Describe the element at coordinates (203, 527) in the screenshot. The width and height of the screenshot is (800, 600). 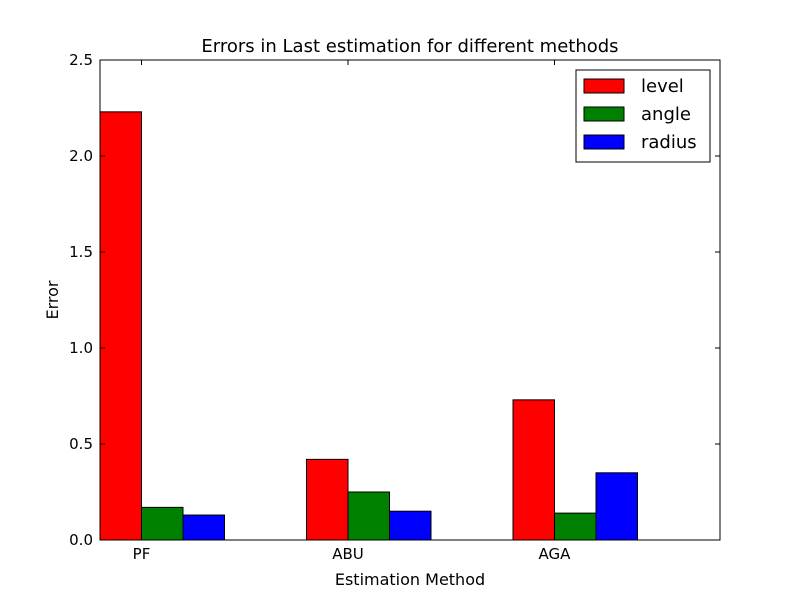
I see `bar-radius-pf` at that location.